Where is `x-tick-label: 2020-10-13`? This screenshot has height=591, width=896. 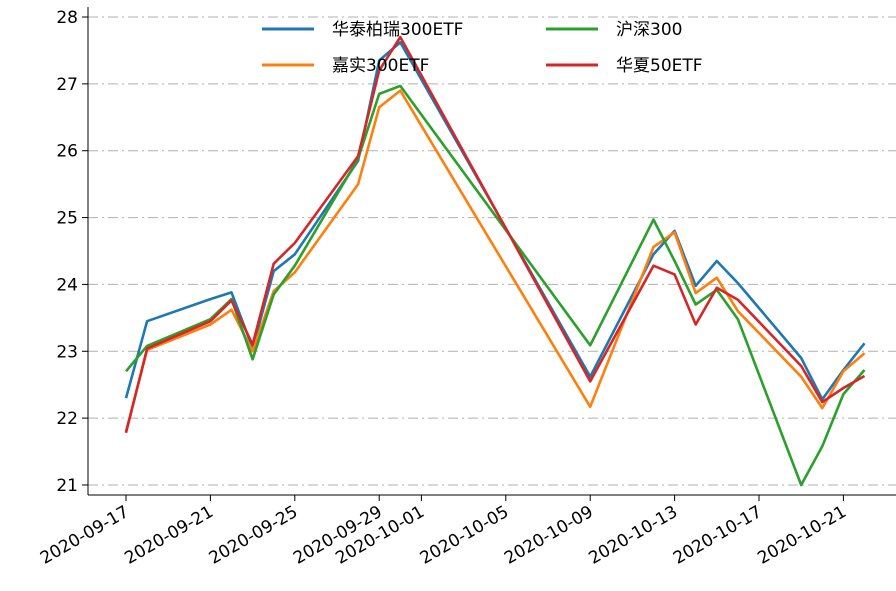 x-tick-label: 2020-10-13 is located at coordinates (634, 535).